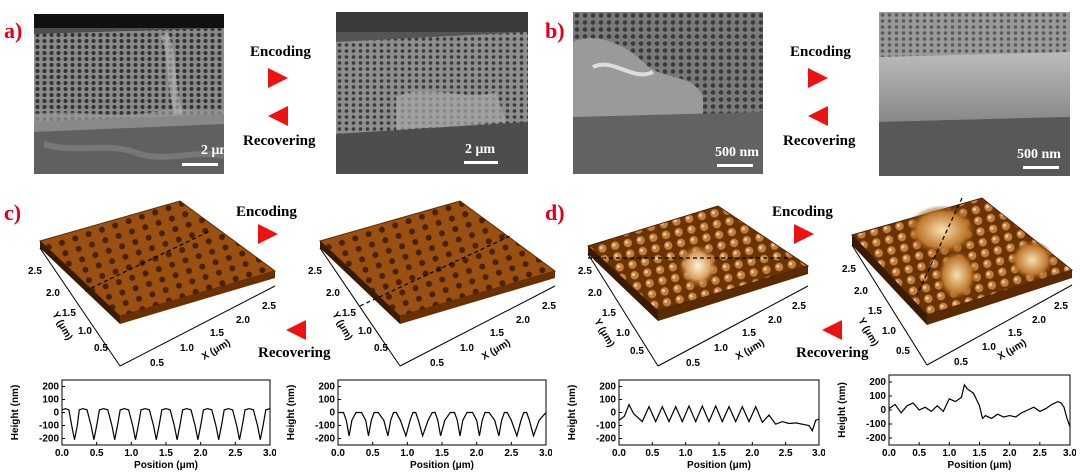 This screenshot has height=476, width=1080. What do you see at coordinates (818, 453) in the screenshot?
I see `x-tick-label: 3.0` at bounding box center [818, 453].